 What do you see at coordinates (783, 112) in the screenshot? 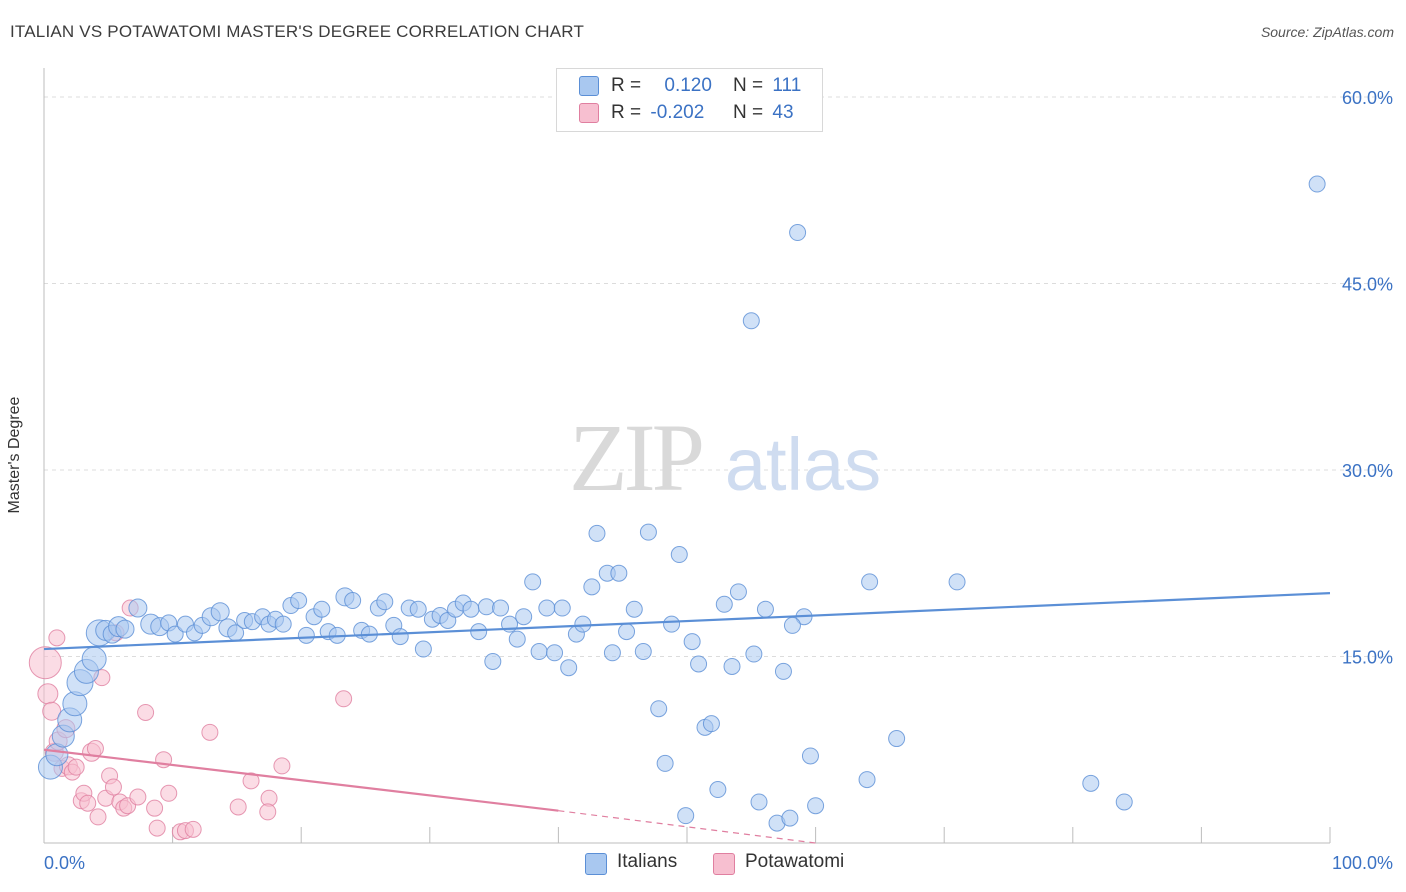
I see `legend-n-value: 43` at bounding box center [783, 112].